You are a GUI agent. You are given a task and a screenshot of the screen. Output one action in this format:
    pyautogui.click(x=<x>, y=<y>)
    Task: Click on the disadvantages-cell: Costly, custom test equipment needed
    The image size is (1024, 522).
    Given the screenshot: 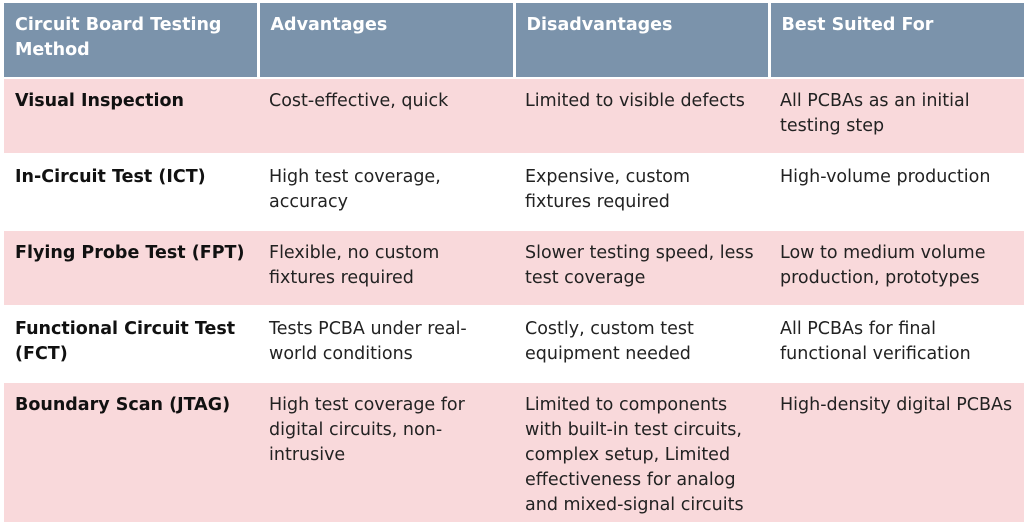 What is the action you would take?
    pyautogui.click(x=641, y=344)
    